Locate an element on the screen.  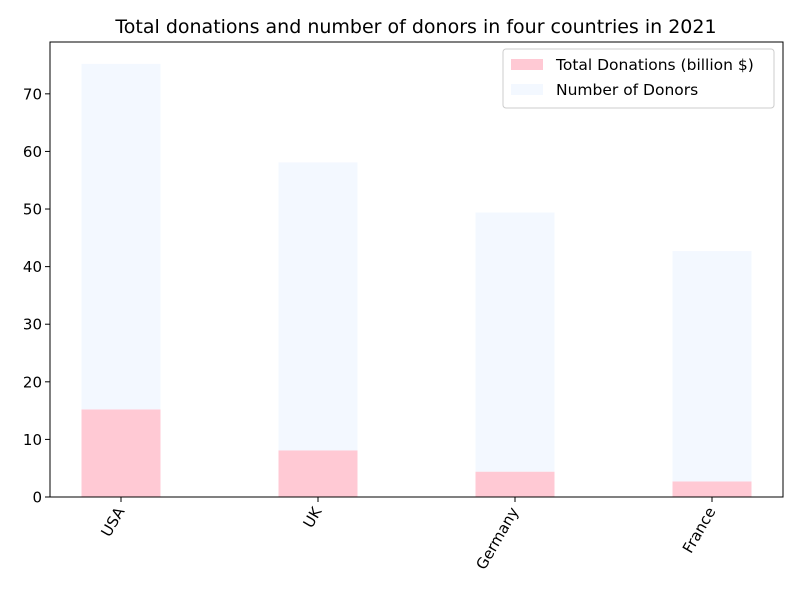
y-tick-label: 70 is located at coordinates (32, 94).